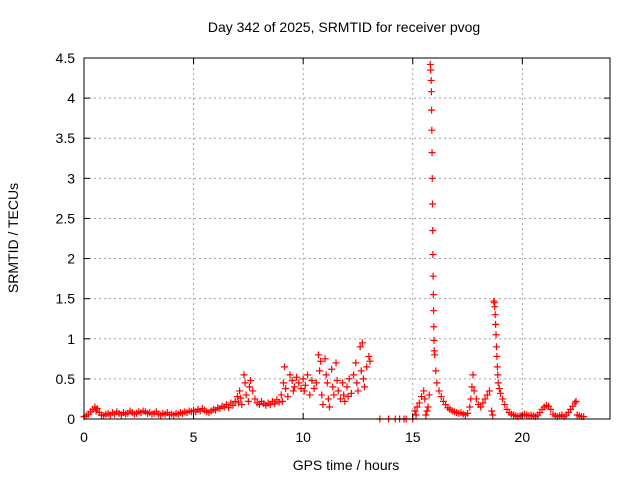 This screenshot has width=640, height=480. What do you see at coordinates (71, 339) in the screenshot?
I see `y-tick-label: 1` at bounding box center [71, 339].